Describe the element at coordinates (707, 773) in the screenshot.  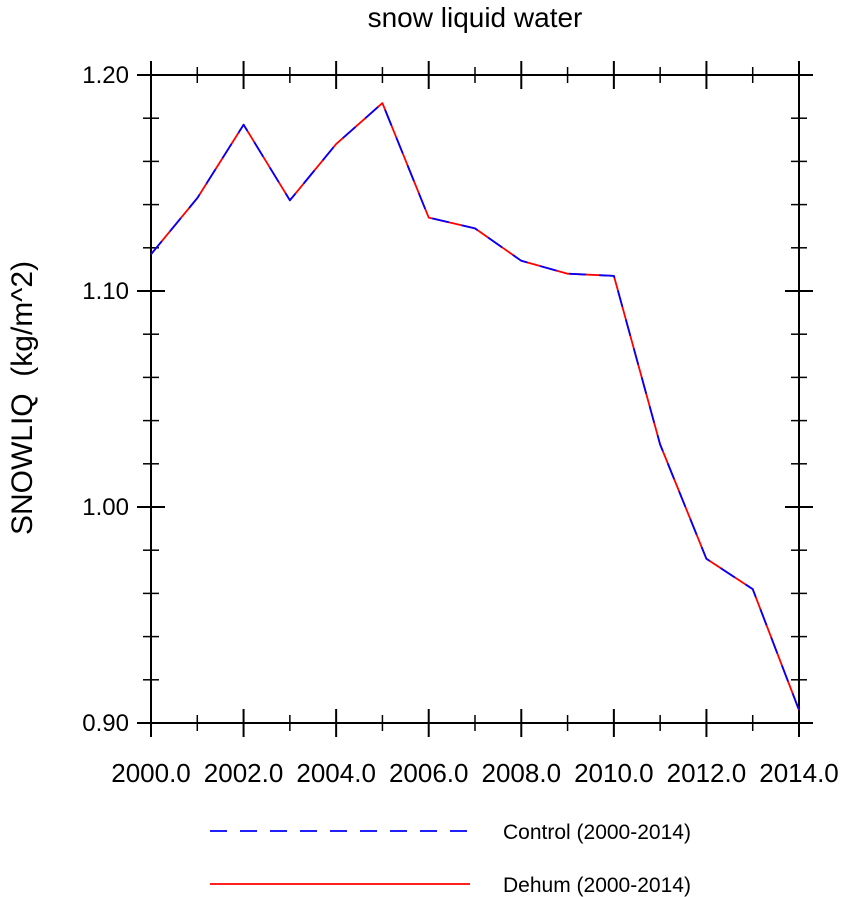
I see `x-tick-label: 2012.0` at that location.